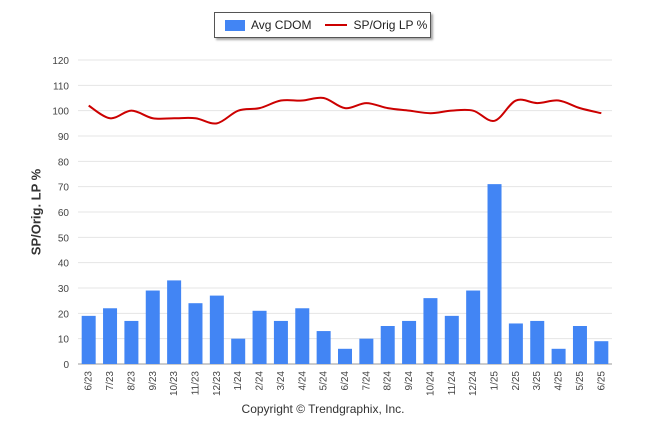  Describe the element at coordinates (281, 25) in the screenshot. I see `legend-label-avg-cdom: Avg CDOM` at that location.